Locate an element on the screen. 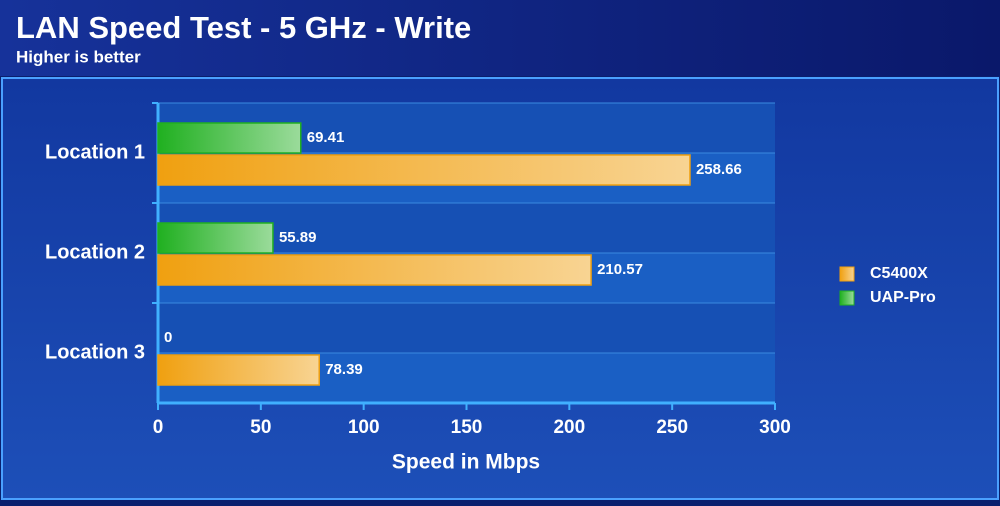  x-tick-label: 250 is located at coordinates (672, 427).